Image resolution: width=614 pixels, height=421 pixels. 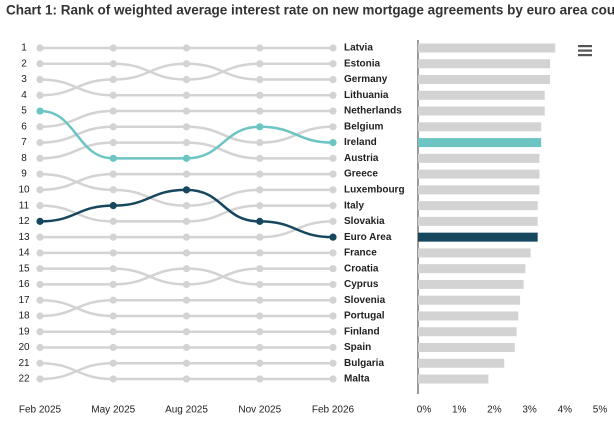 What do you see at coordinates (24, 331) in the screenshot?
I see `y-tick-label: 19` at bounding box center [24, 331].